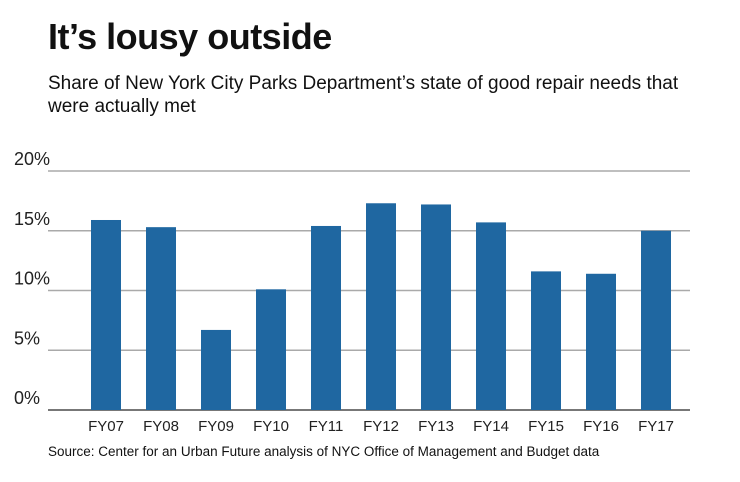  I want to click on y-tick-label: 5%, so click(27, 338).